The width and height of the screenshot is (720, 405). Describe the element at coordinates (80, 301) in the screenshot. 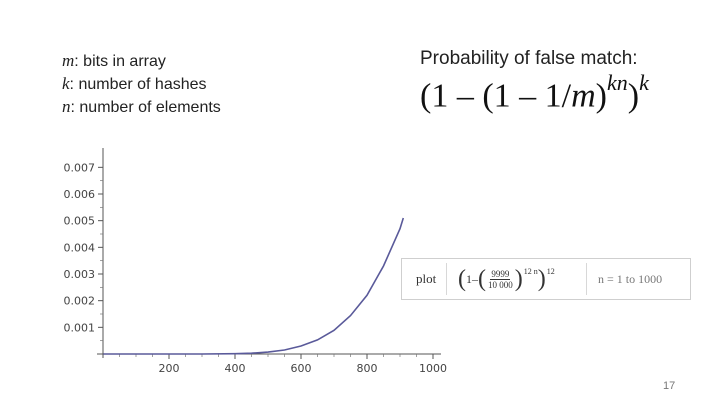

I see `y-tick-label: 0.002` at that location.